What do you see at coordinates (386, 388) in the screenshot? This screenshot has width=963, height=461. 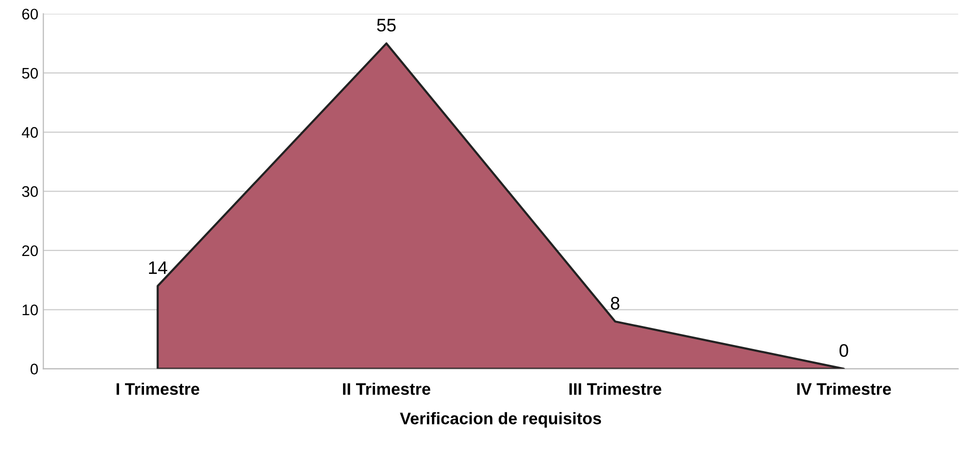 I see `x-tick-label: II Trimestre` at bounding box center [386, 388].